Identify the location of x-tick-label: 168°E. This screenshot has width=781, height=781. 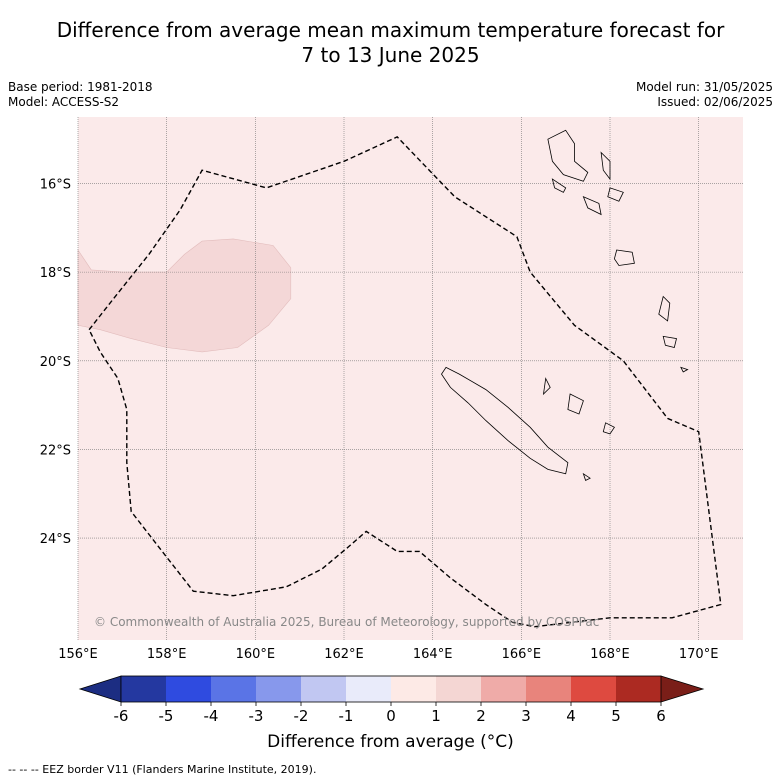
(610, 654).